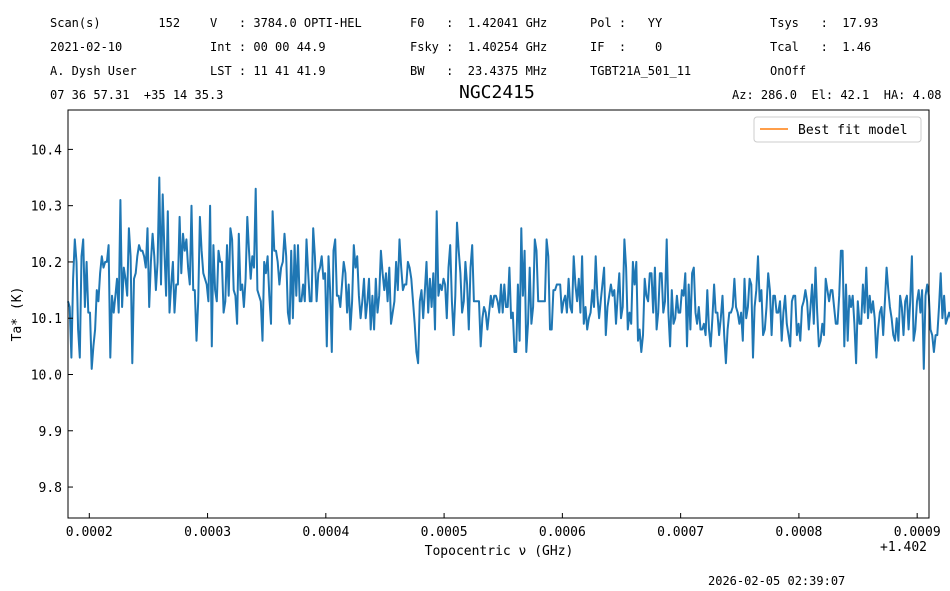 The height and width of the screenshot is (591, 950). Describe the element at coordinates (788, 71) in the screenshot. I see `header-procedure: OnOff` at that location.